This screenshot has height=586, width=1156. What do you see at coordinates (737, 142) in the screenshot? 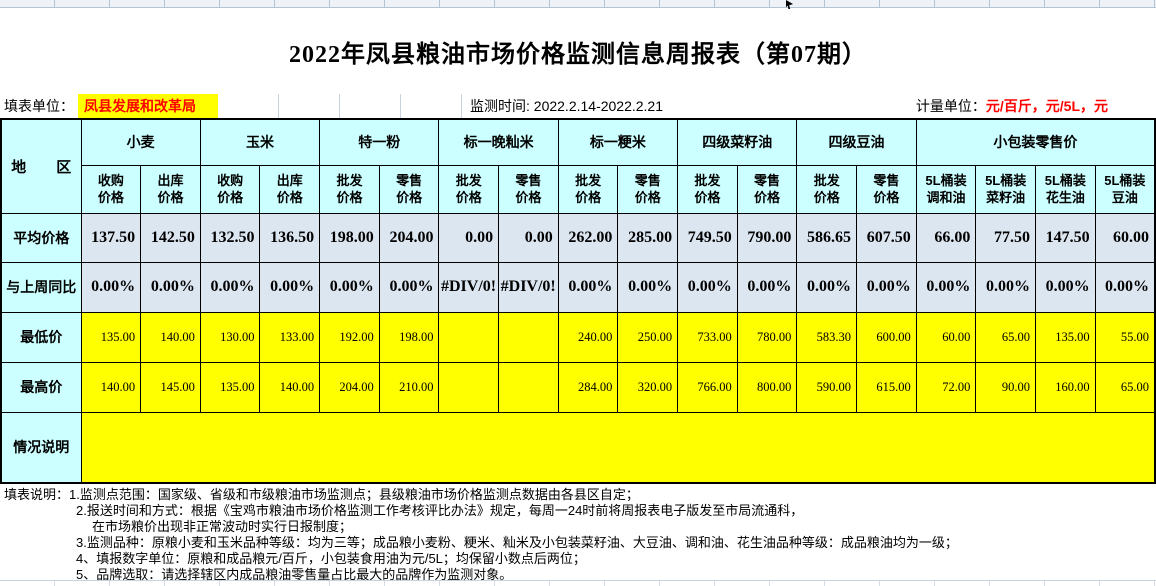
I see `group-header-cell: 四级菜籽油` at bounding box center [737, 142].